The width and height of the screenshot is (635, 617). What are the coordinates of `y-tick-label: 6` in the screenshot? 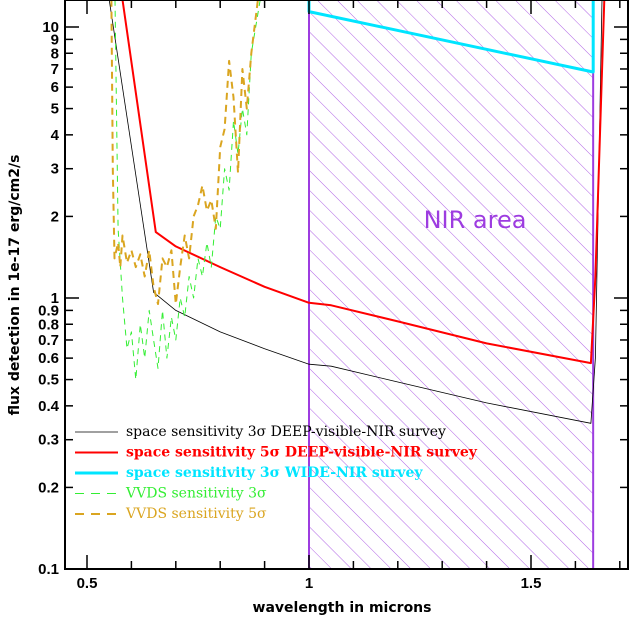 It's located at (55, 87).